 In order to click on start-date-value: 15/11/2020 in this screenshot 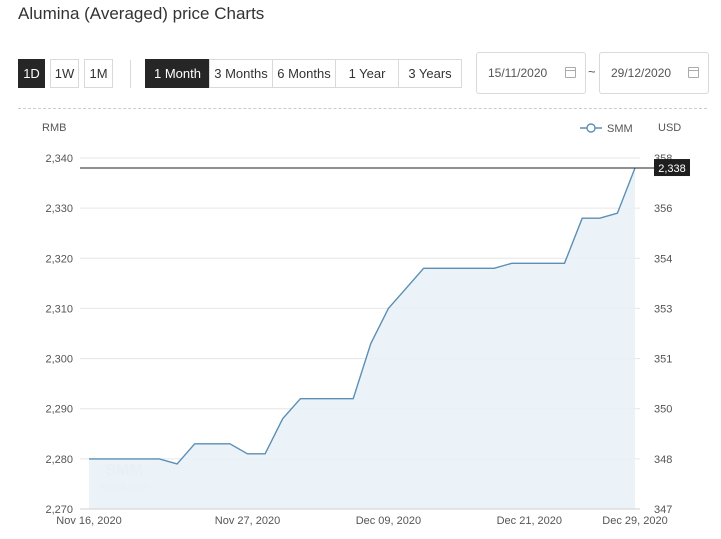, I will do `click(518, 73)`.